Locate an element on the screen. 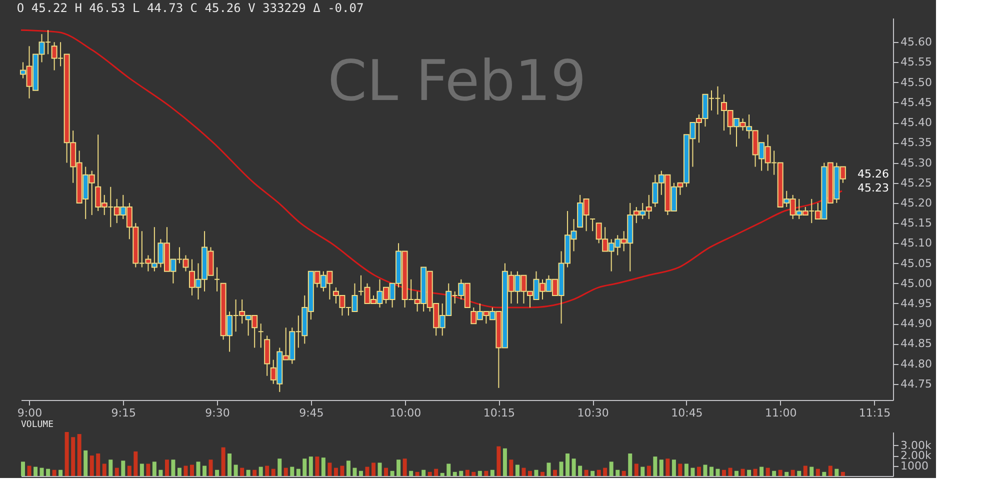 The width and height of the screenshot is (984, 489). y-tick-label: 45.05 is located at coordinates (916, 263).